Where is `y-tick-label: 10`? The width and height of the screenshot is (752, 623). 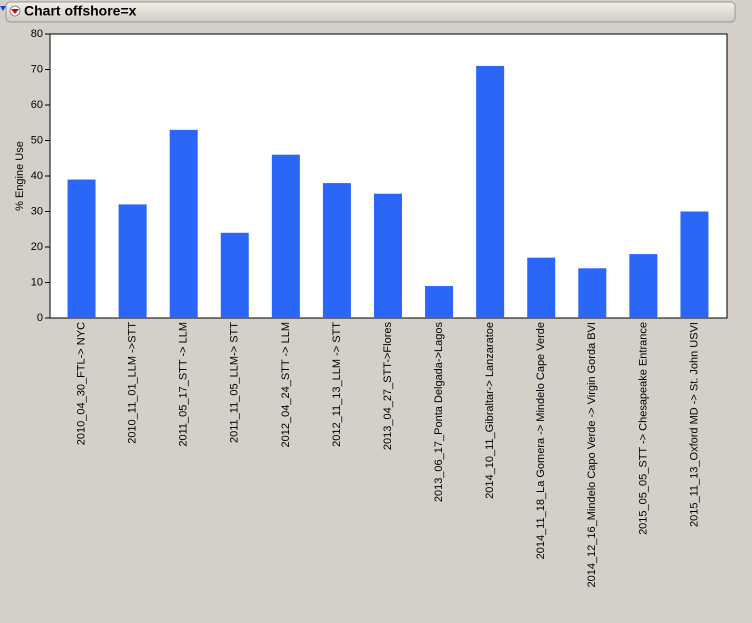
y-tick-label: 10 is located at coordinates (37, 282).